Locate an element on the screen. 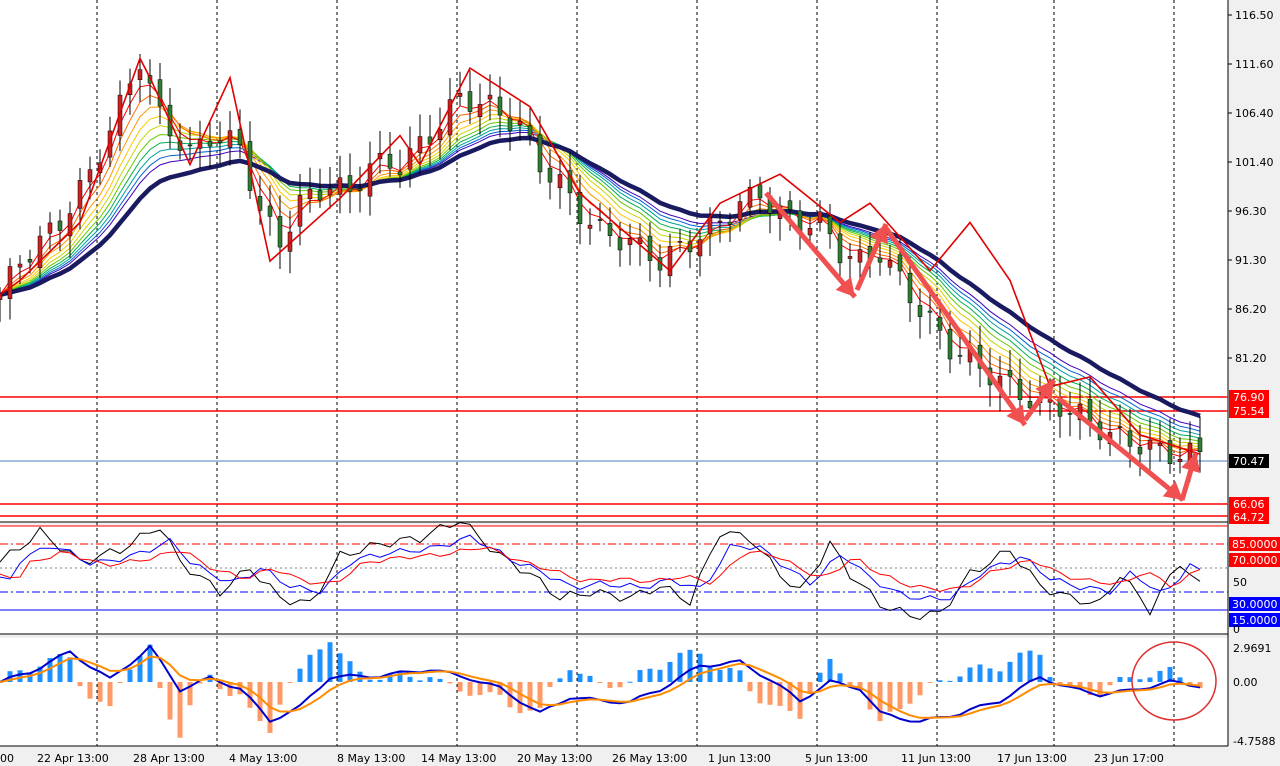 The image size is (1280, 766). time-axis-label: 14 May 13:00 is located at coordinates (458, 758).